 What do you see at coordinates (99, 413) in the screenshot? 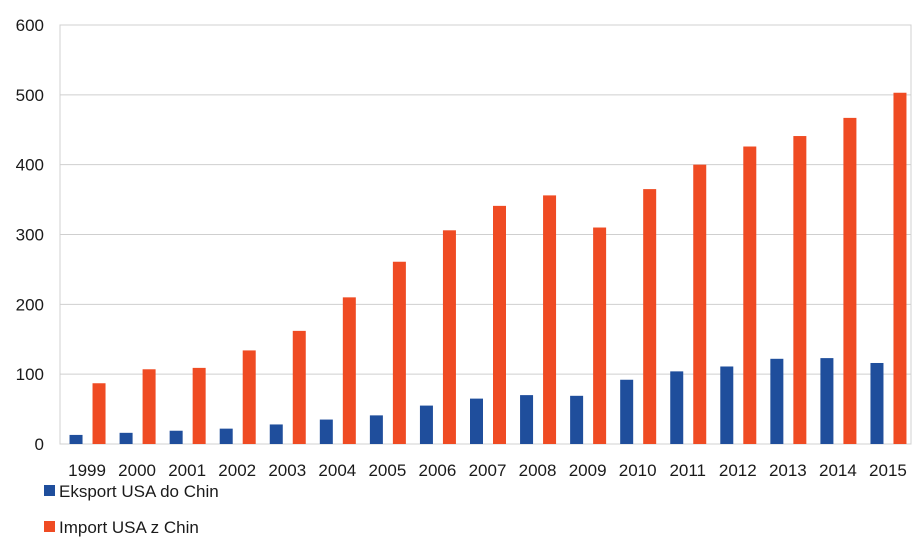
I see `bar-import-1999` at bounding box center [99, 413].